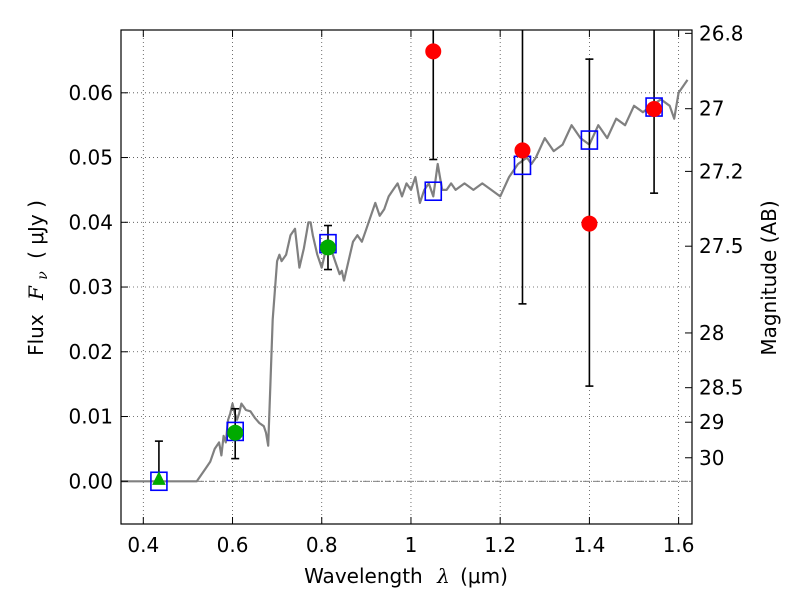 This screenshot has height=600, width=800. What do you see at coordinates (721, 171) in the screenshot?
I see `y2-tick-label: 27.2` at bounding box center [721, 171].